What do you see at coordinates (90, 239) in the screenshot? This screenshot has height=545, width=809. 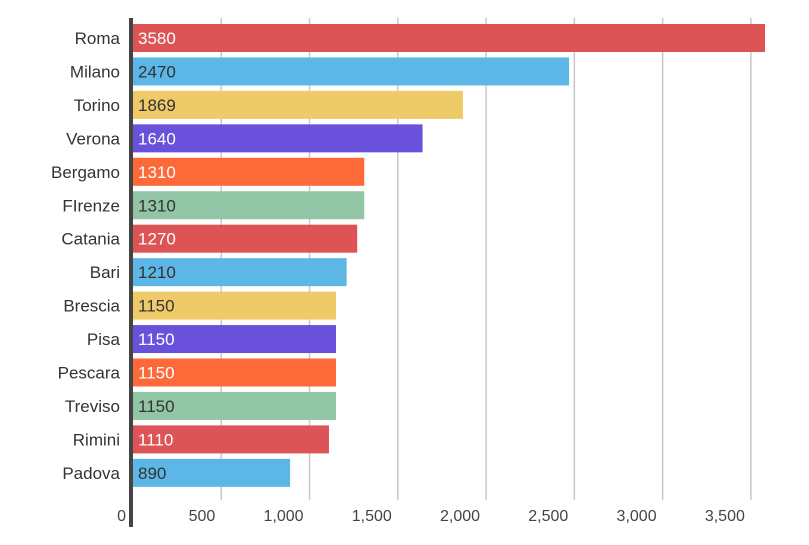 I see `category-label: Catania` at bounding box center [90, 239].